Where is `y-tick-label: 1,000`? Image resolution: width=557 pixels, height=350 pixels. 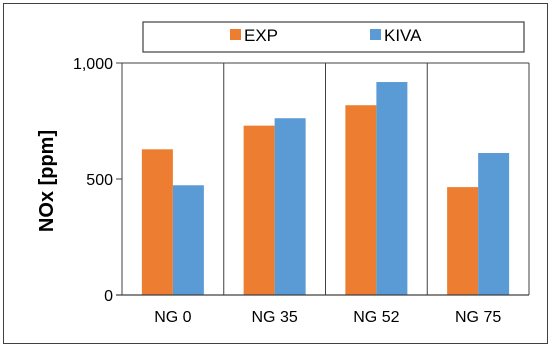
y-tick-label: 1,000 is located at coordinates (93, 64).